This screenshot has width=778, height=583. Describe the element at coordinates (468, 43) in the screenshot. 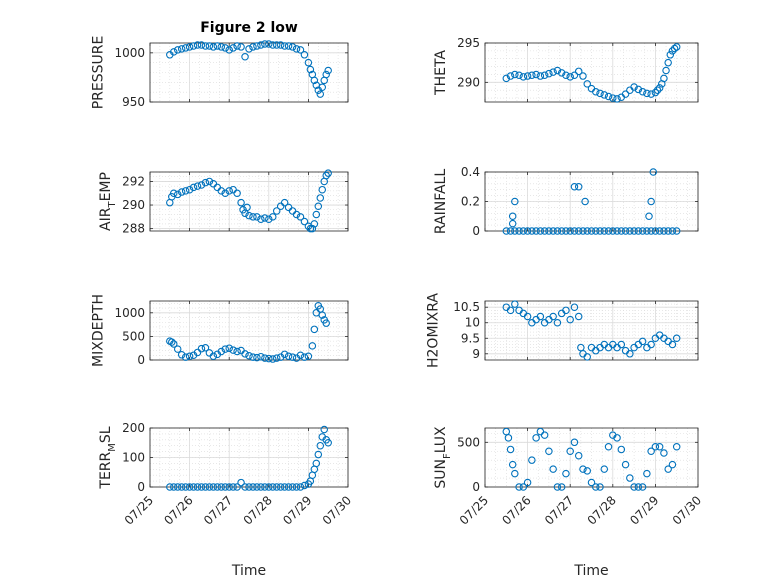

I see `y-tick-label: 295` at that location.